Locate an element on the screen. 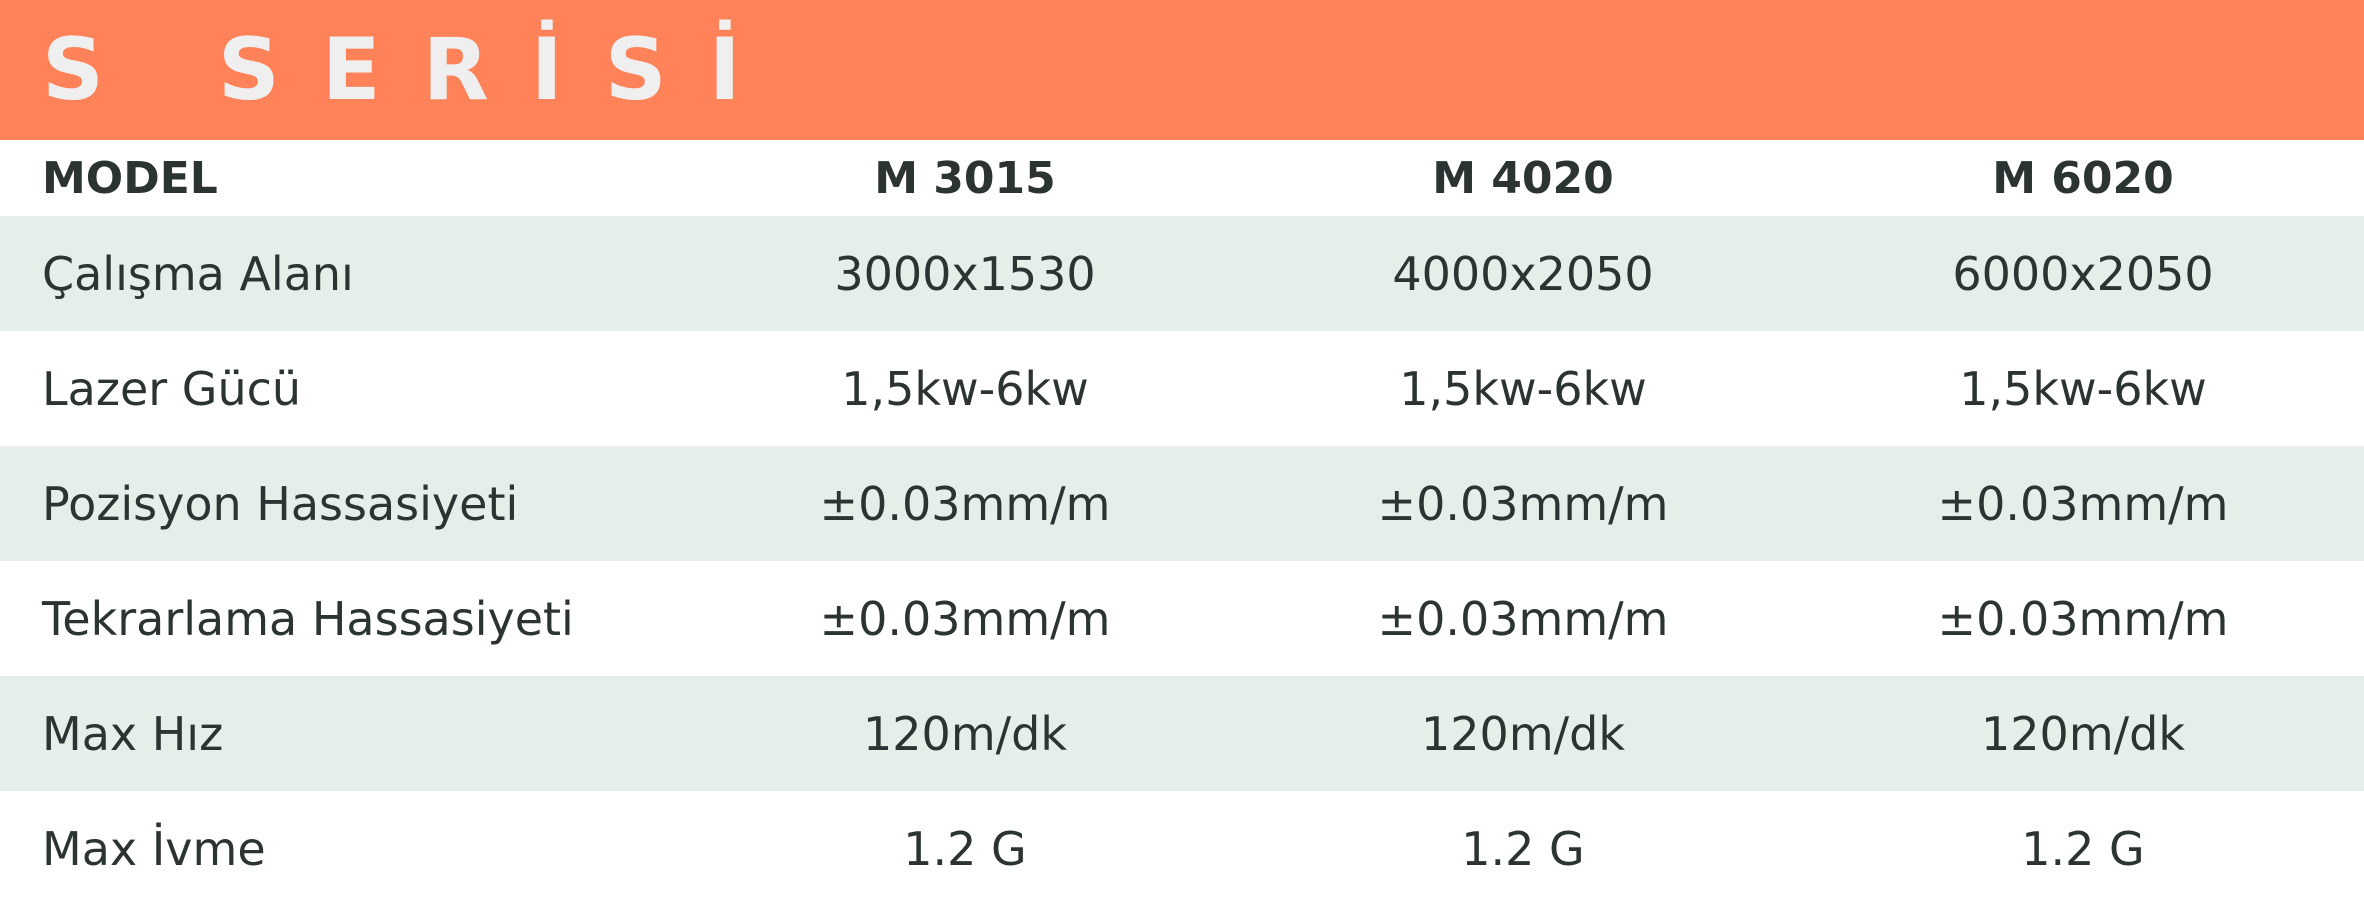 The image size is (2364, 906). table-row: Çalışma Alanı 3000x1530 4000x2050 6000x2050 is located at coordinates (1182, 273).